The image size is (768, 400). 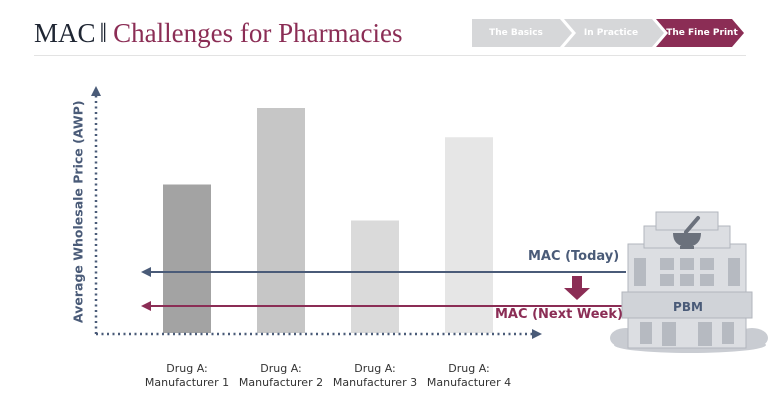 What do you see at coordinates (469, 375) in the screenshot?
I see `x-tick-label-4: Drug A: Manufacturer 4` at bounding box center [469, 375].